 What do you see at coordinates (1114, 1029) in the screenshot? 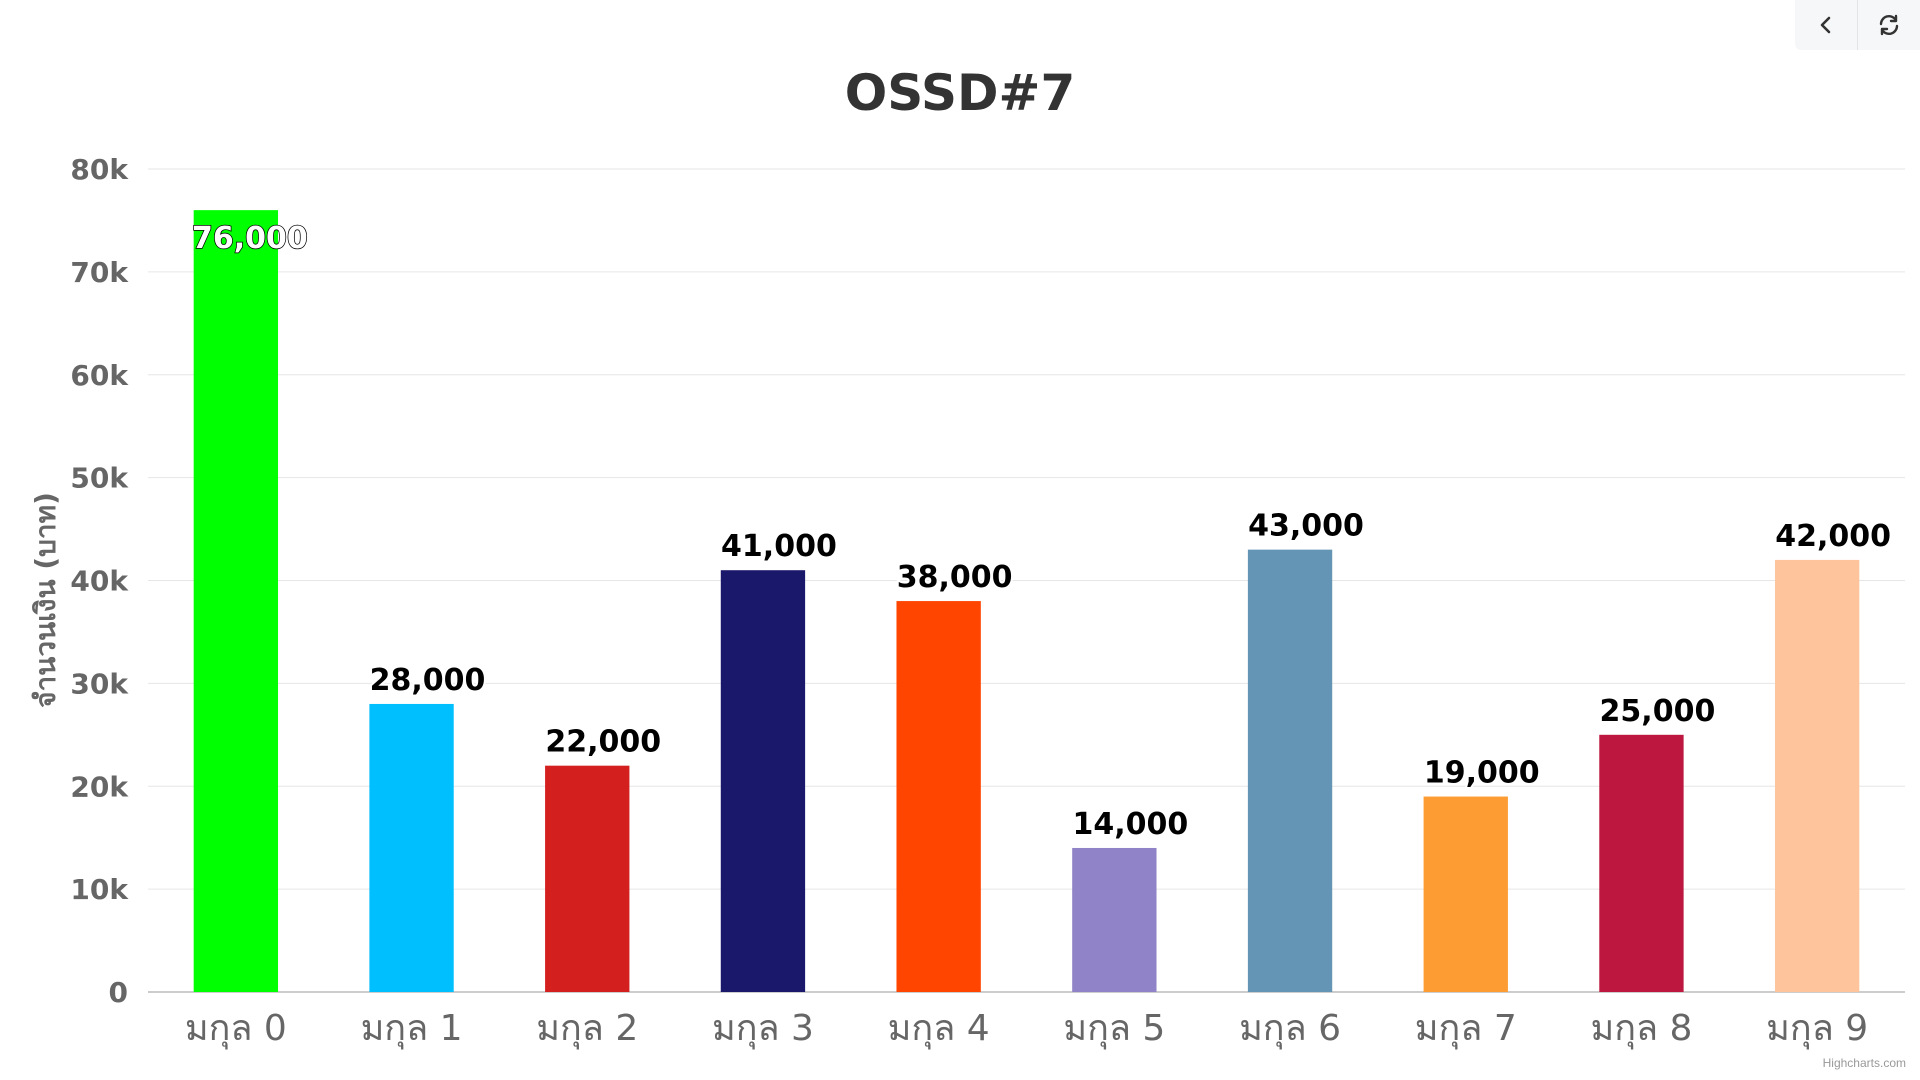
I see `x-tick-label: มกุล 5` at bounding box center [1114, 1029].